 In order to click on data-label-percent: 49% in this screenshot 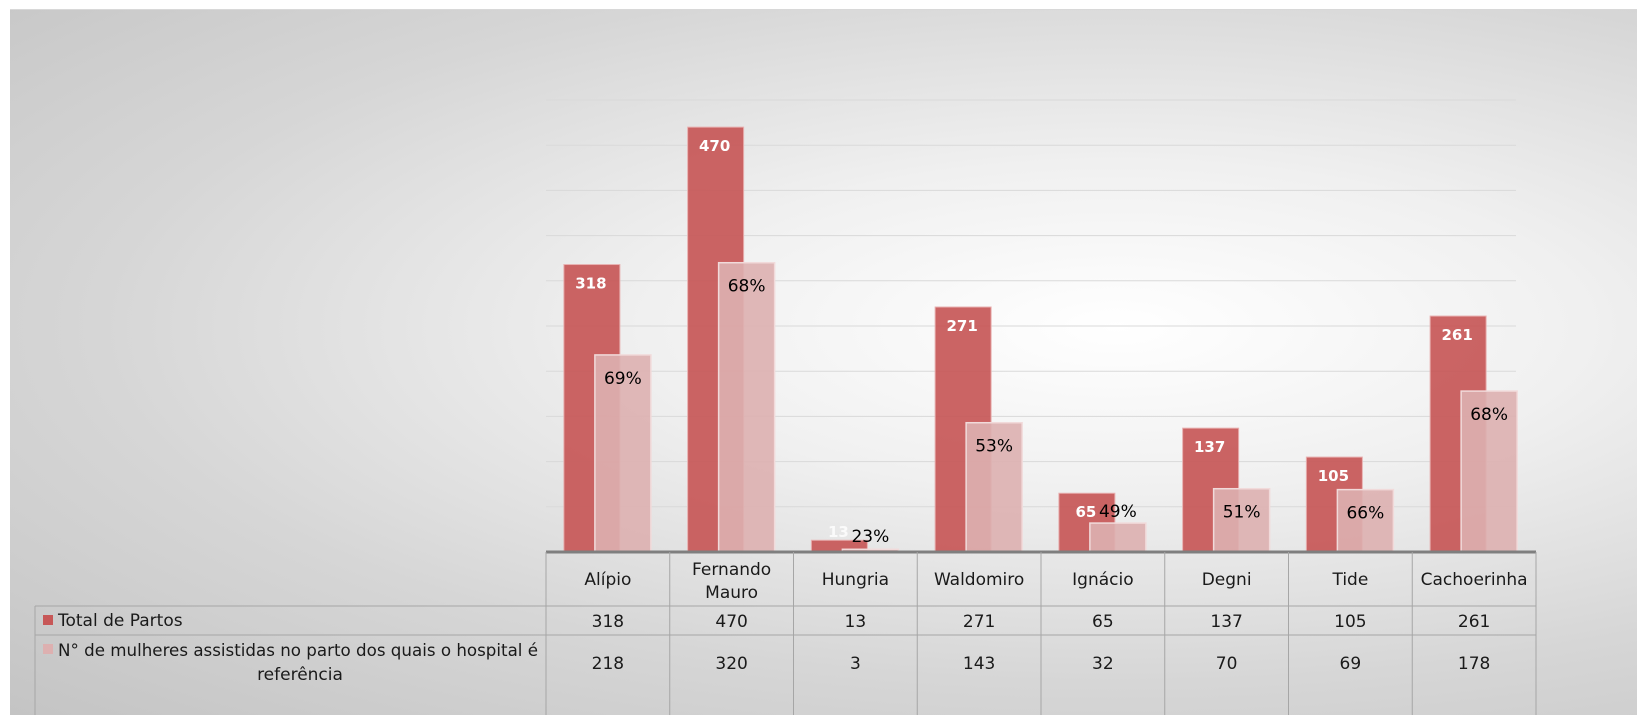, I will do `click(1118, 512)`.